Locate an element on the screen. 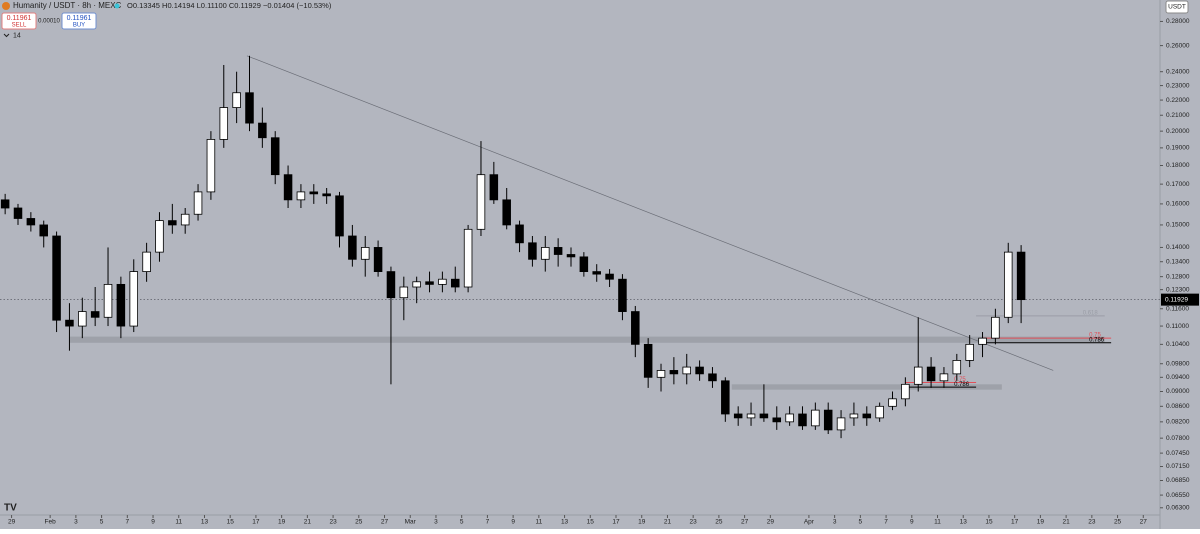 The image size is (1200, 534). indicator: 14 is located at coordinates (17, 35).